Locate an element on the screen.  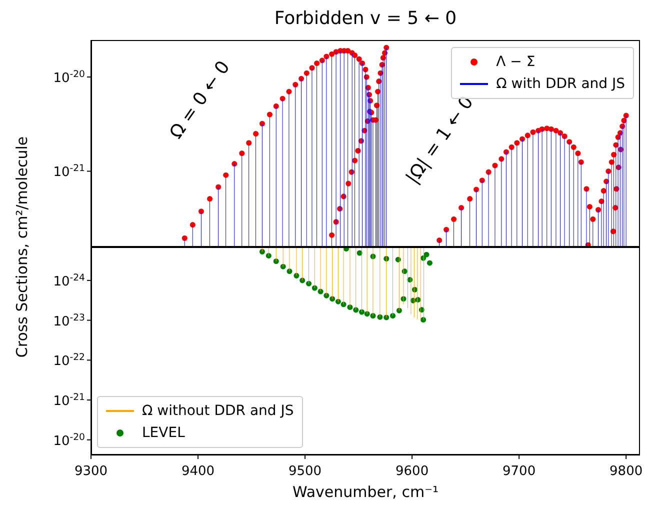
legend-label: Ω without DDR and JS is located at coordinates (218, 411).